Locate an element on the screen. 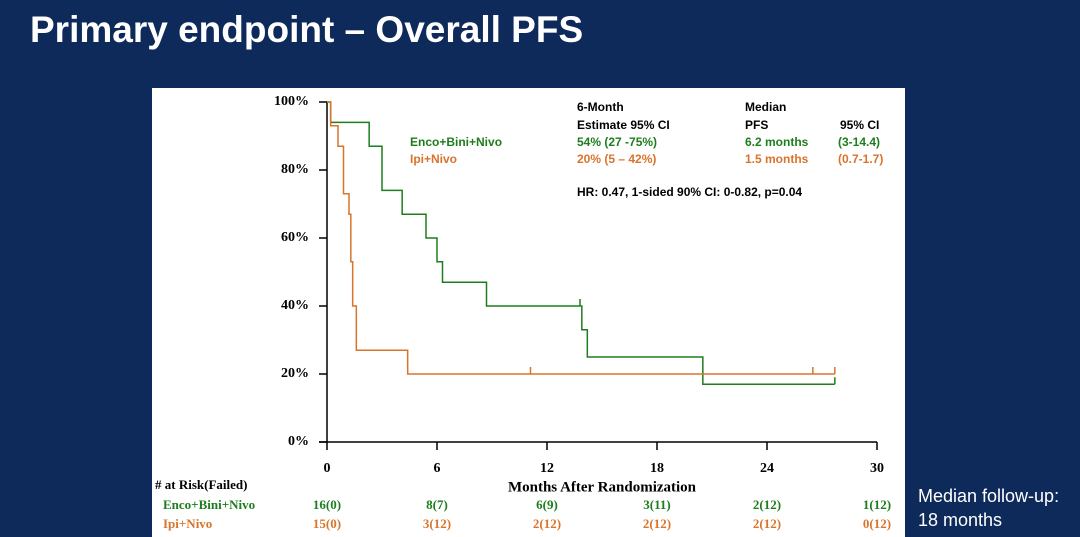  hazard-ratio: HR: 0.47, 1-sided 90% CI: 0-0.82, p=0.04 is located at coordinates (689, 192).